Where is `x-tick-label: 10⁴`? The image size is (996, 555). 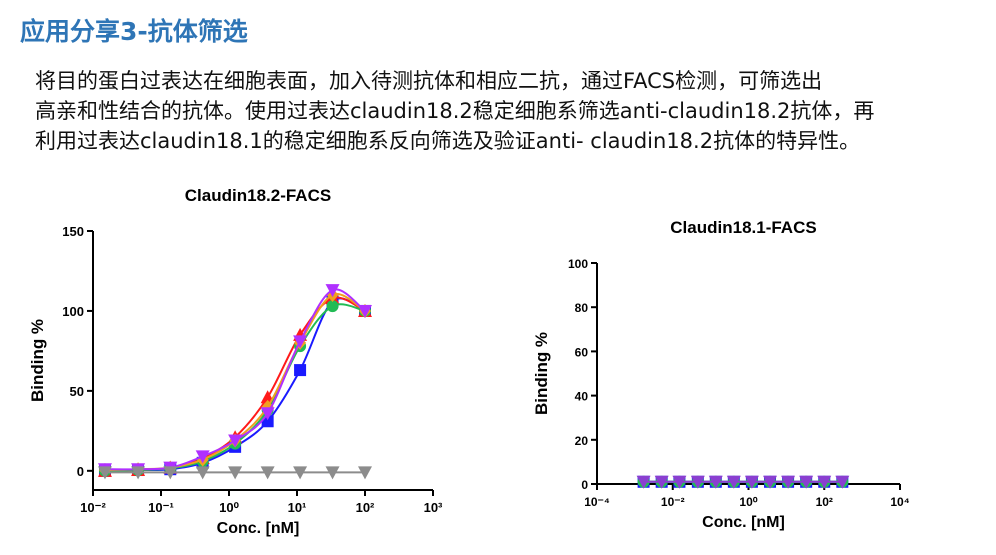 x-tick-label: 10⁴ is located at coordinates (899, 502).